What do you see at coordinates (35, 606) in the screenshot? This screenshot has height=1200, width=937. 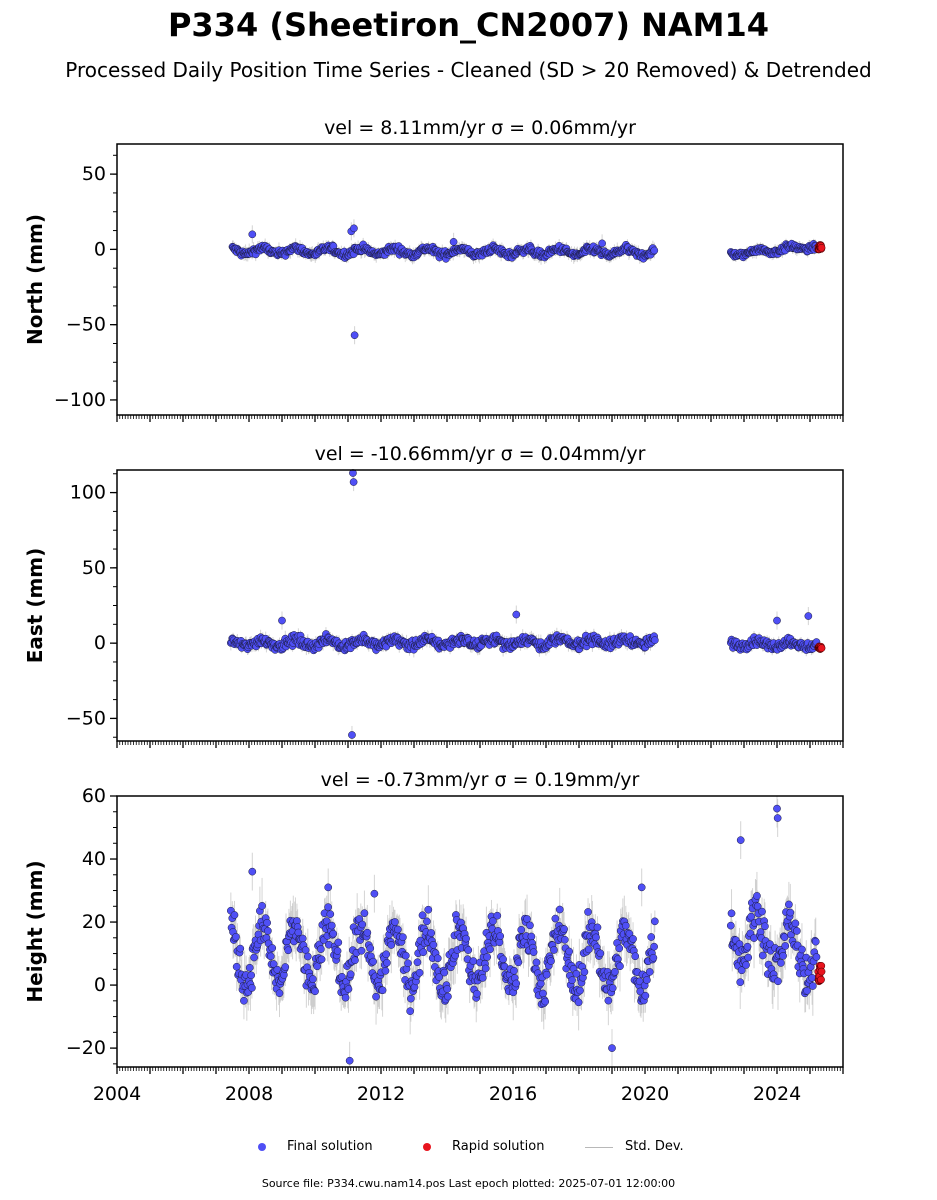 I see `y-axis-label: East (mm)` at bounding box center [35, 606].